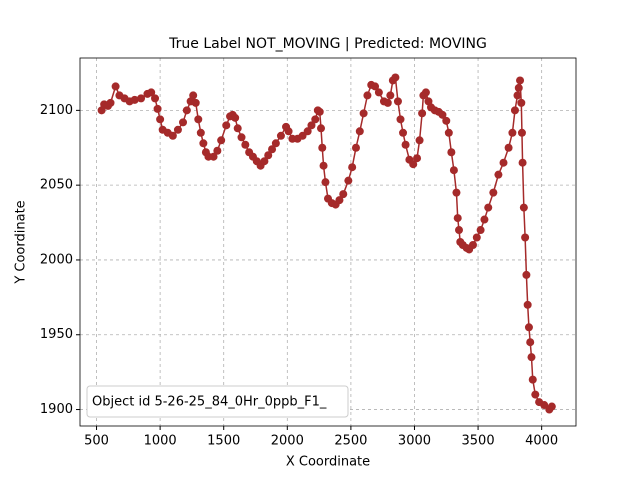 Image resolution: width=640 pixels, height=484 pixels. Describe the element at coordinates (96, 441) in the screenshot. I see `x-tick-label: 500` at that location.